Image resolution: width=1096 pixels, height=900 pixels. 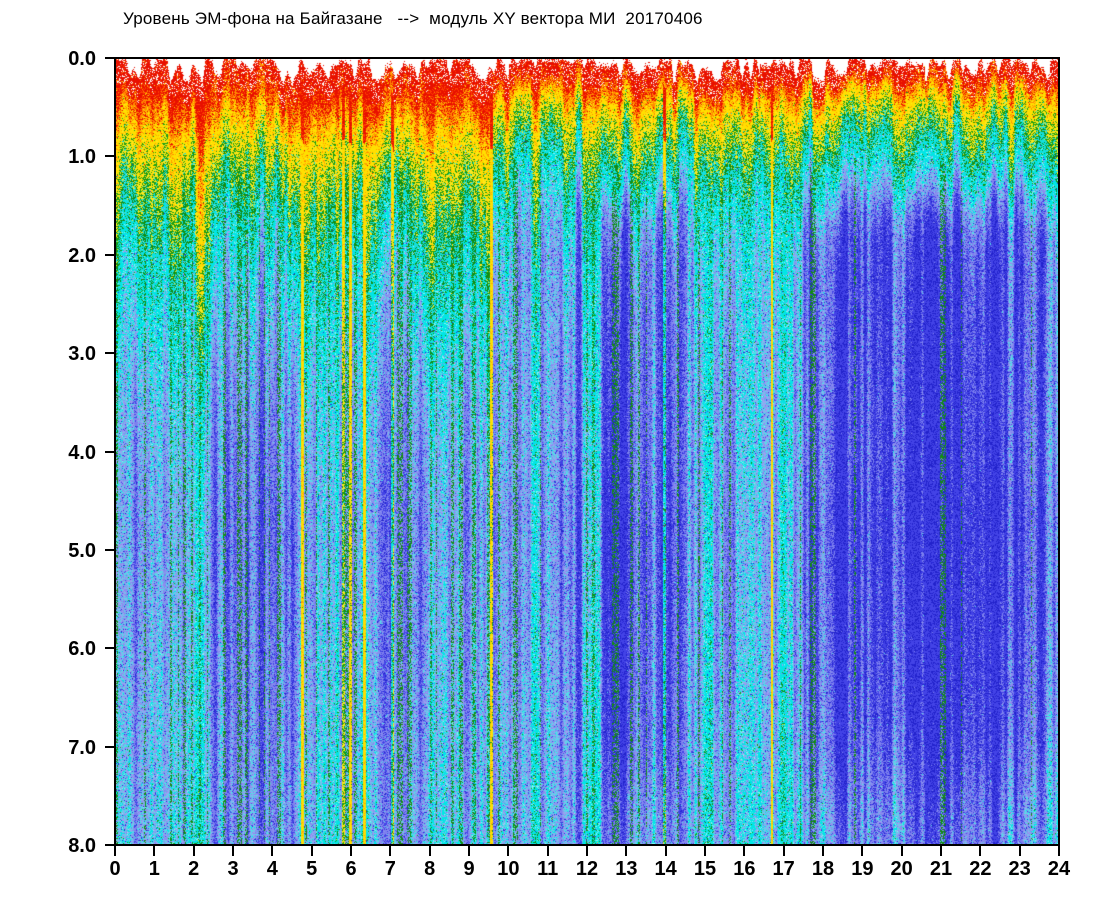 I want to click on x-tick-label: 22, so click(x=980, y=869).